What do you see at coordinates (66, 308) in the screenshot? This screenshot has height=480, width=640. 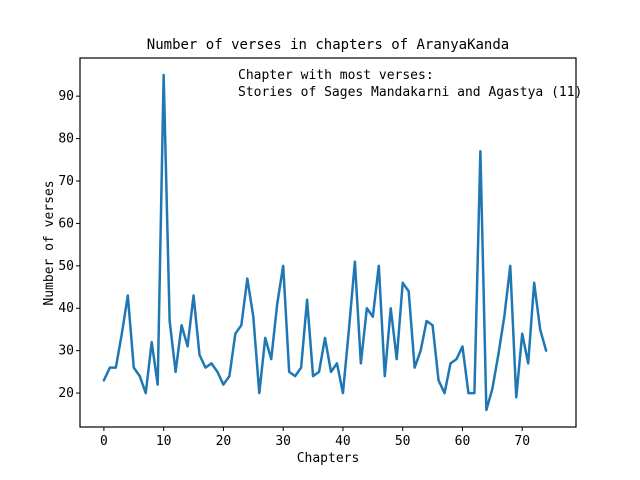 I see `y-tick-label: 40` at bounding box center [66, 308].